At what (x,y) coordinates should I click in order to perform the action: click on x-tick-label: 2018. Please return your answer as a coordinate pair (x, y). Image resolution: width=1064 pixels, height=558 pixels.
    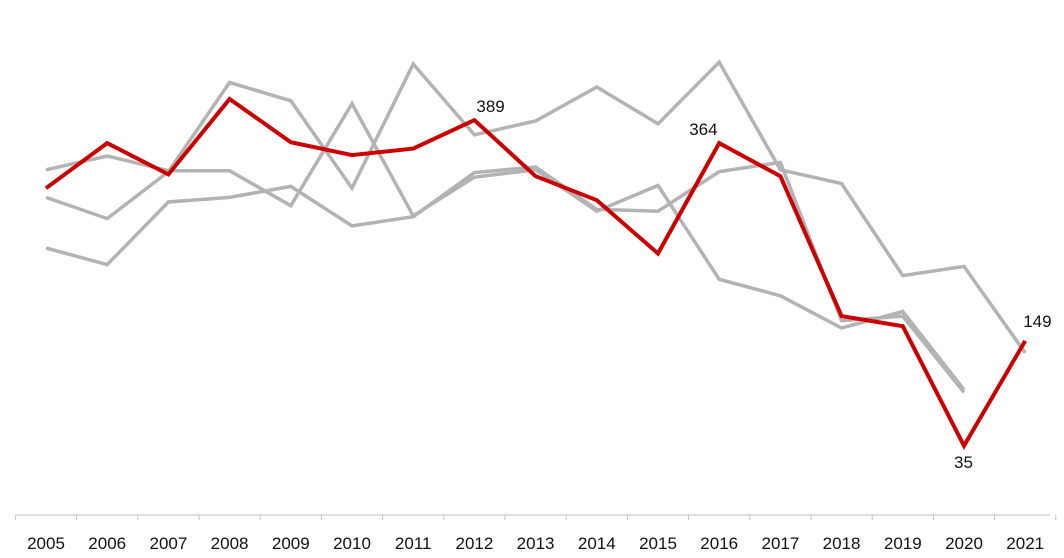
    Looking at the image, I should click on (842, 543).